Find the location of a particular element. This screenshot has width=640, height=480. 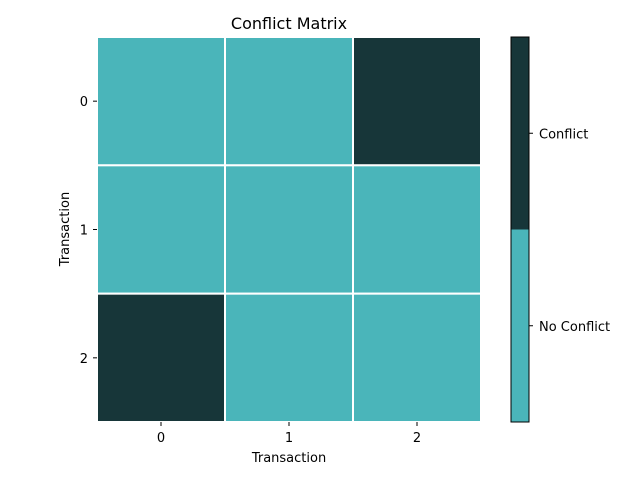

y-tick-label: 2 is located at coordinates (84, 359).